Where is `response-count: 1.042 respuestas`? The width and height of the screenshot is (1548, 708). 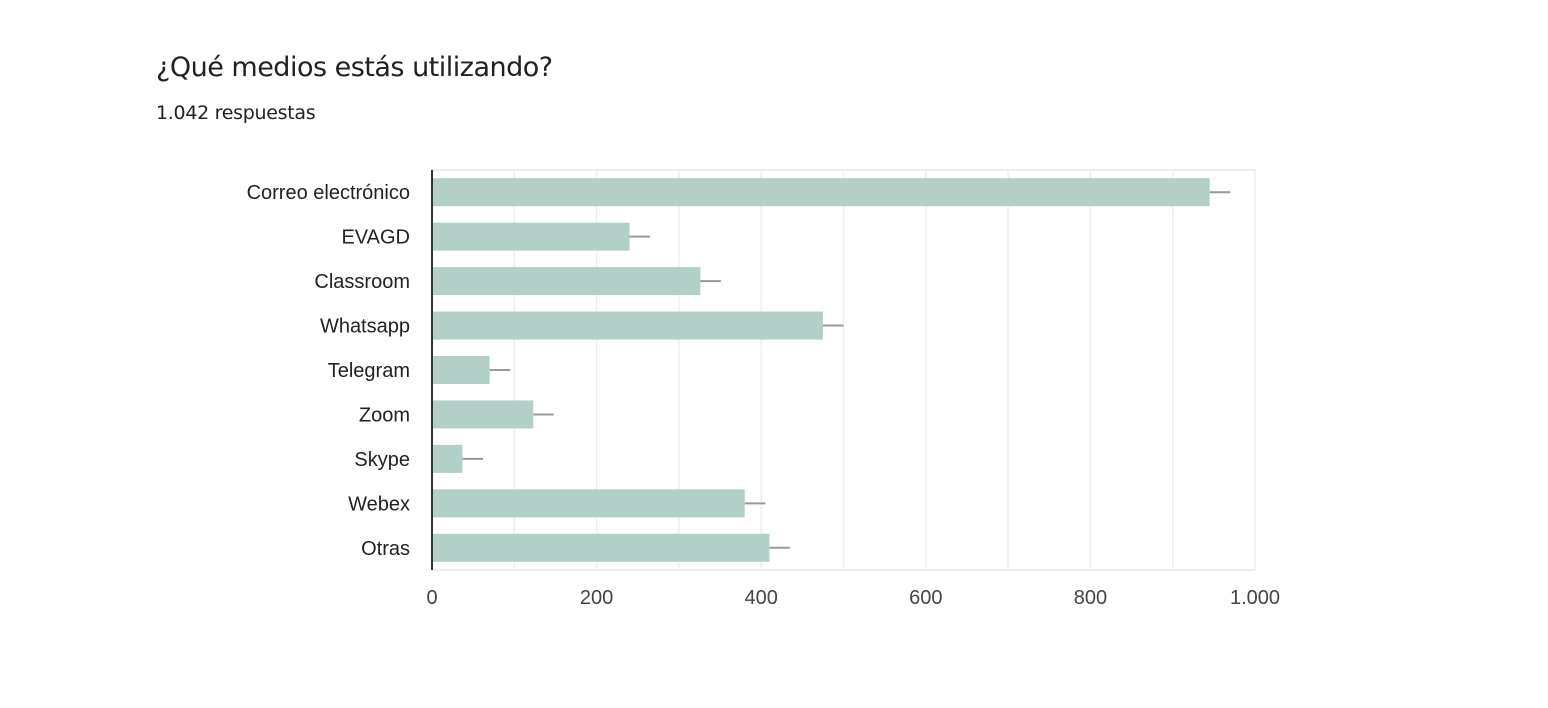 response-count: 1.042 respuestas is located at coordinates (236, 113).